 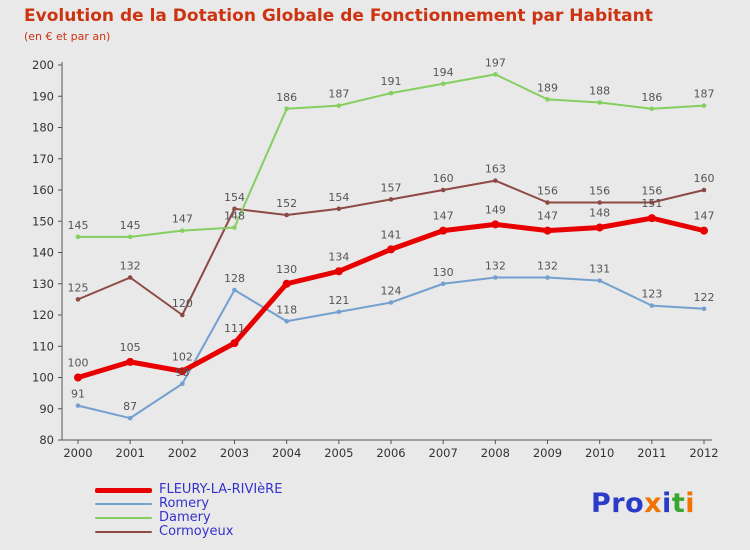 I want to click on logo-letter: i, so click(x=667, y=503).